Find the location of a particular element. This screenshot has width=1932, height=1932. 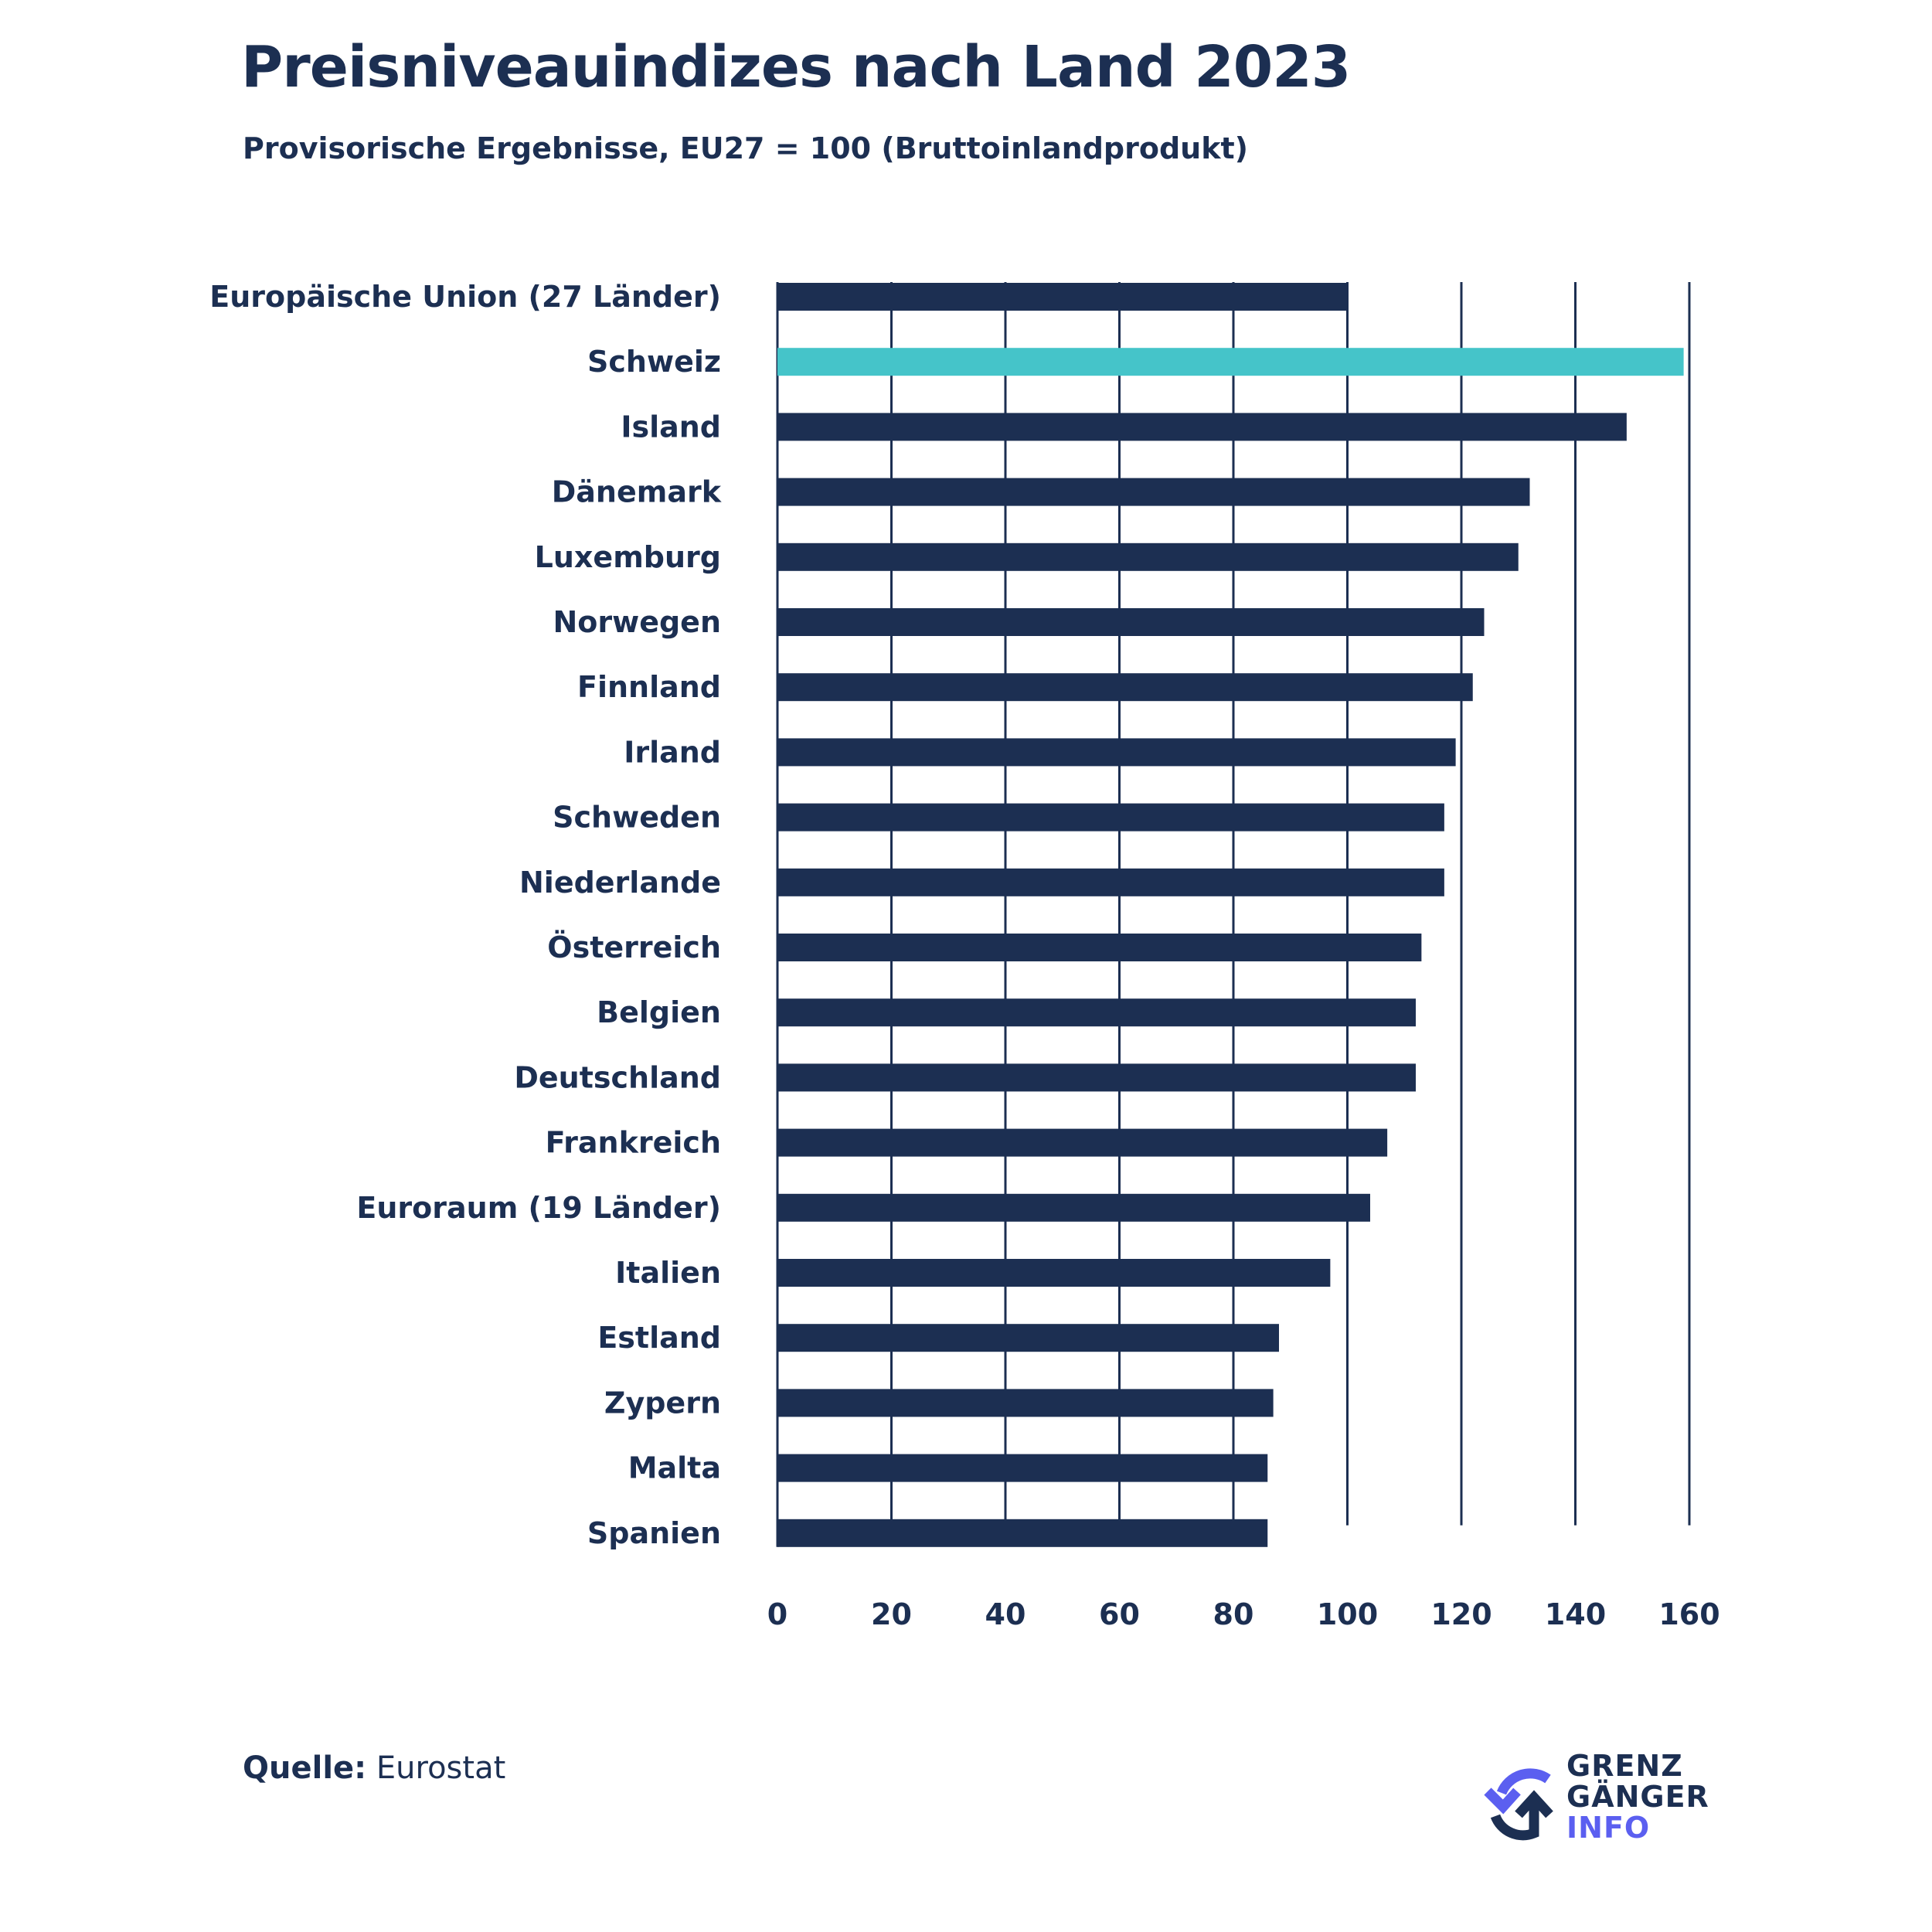

cycle-arrows-icon is located at coordinates (1518, 1804).